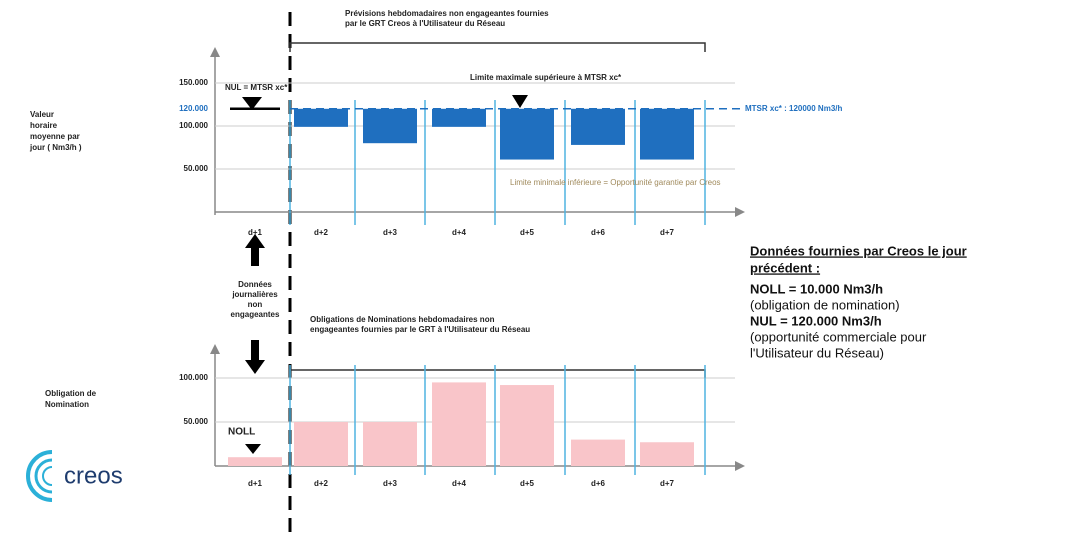 The image size is (1071, 533). Describe the element at coordinates (785, 267) in the screenshot. I see `info-heading: précédent :` at that location.